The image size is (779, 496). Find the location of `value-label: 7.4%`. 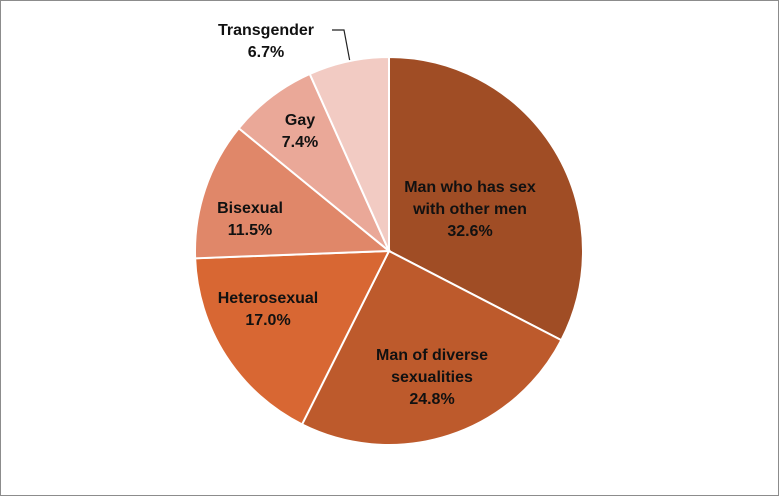

value-label: 7.4% is located at coordinates (300, 142).